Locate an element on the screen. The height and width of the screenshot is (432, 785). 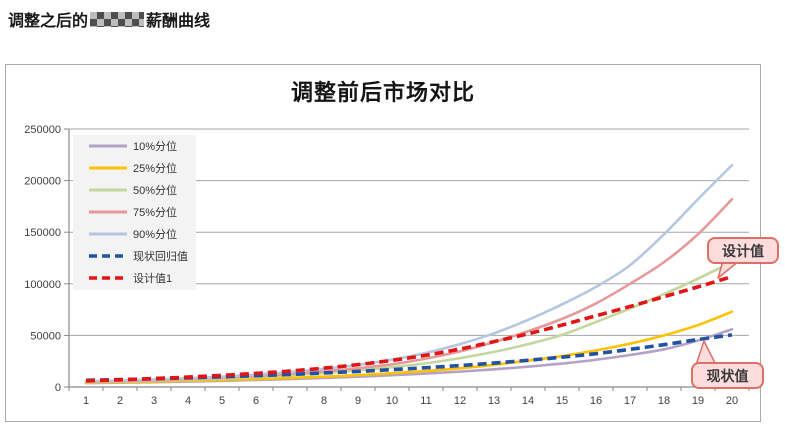
y-axis-label: 100000 is located at coordinates (42, 285).